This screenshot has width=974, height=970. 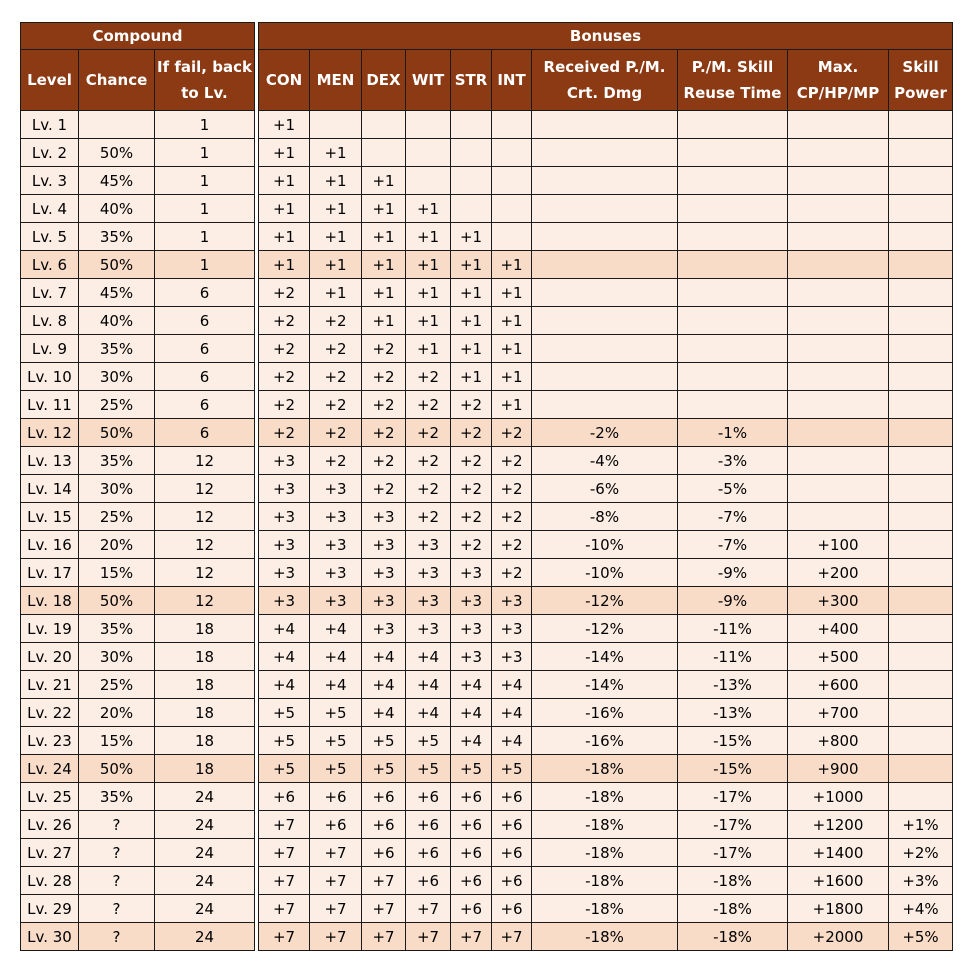 I want to click on int-cell, so click(x=511, y=236).